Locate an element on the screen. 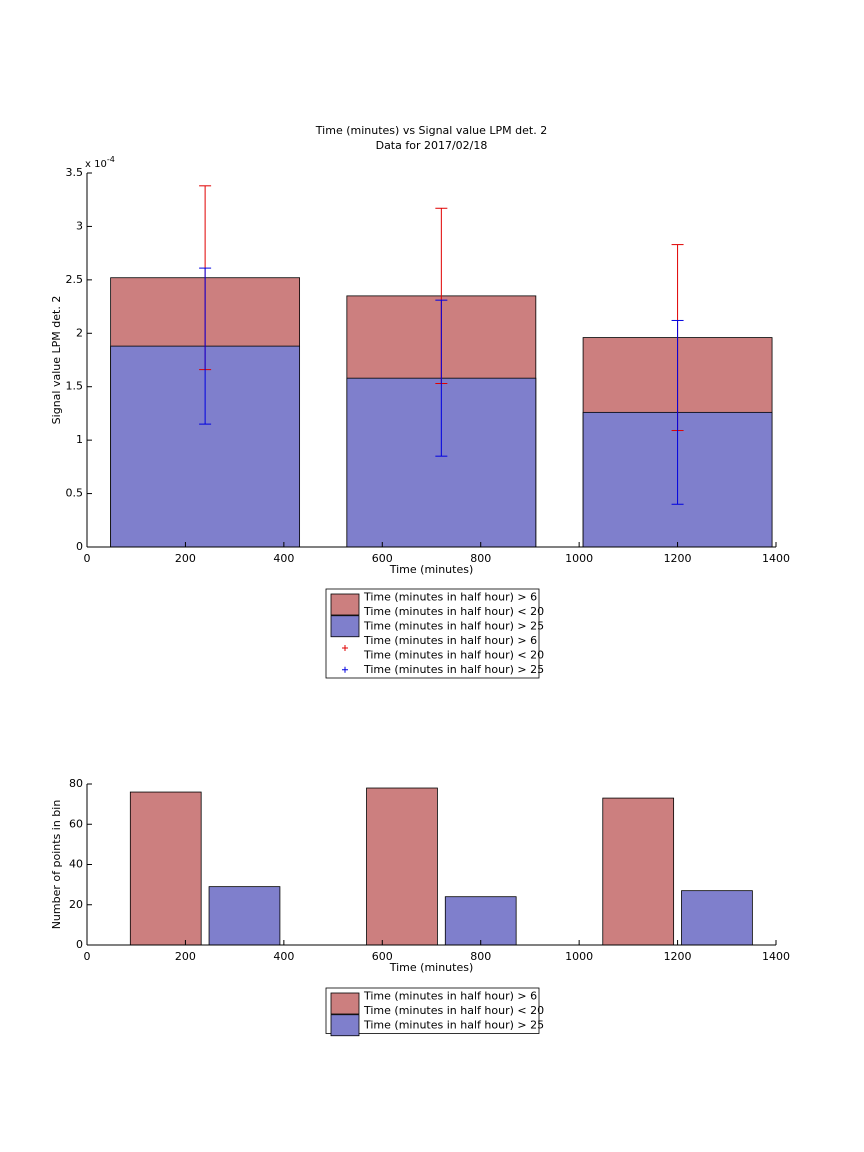  chart-subtitle: Data for 2017/02/18 is located at coordinates (432, 145).